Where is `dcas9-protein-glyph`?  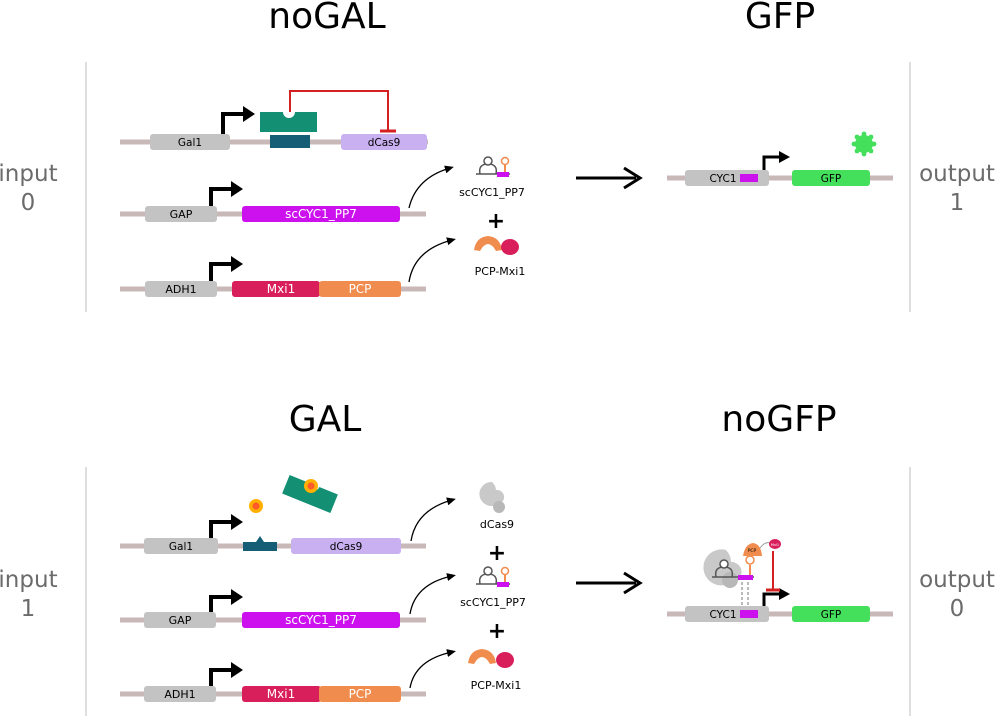 dcas9-protein-glyph is located at coordinates (492, 497).